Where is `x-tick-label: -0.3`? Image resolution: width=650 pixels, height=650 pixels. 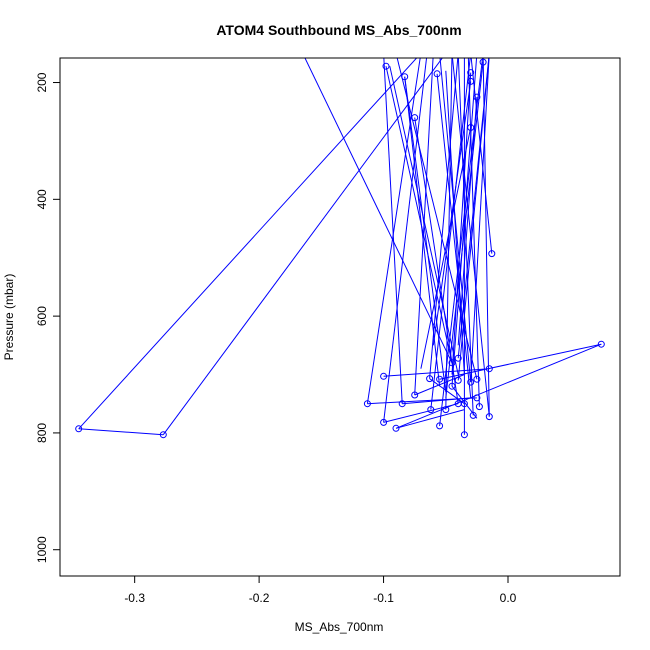 x-tick-label: -0.3 is located at coordinates (134, 598).